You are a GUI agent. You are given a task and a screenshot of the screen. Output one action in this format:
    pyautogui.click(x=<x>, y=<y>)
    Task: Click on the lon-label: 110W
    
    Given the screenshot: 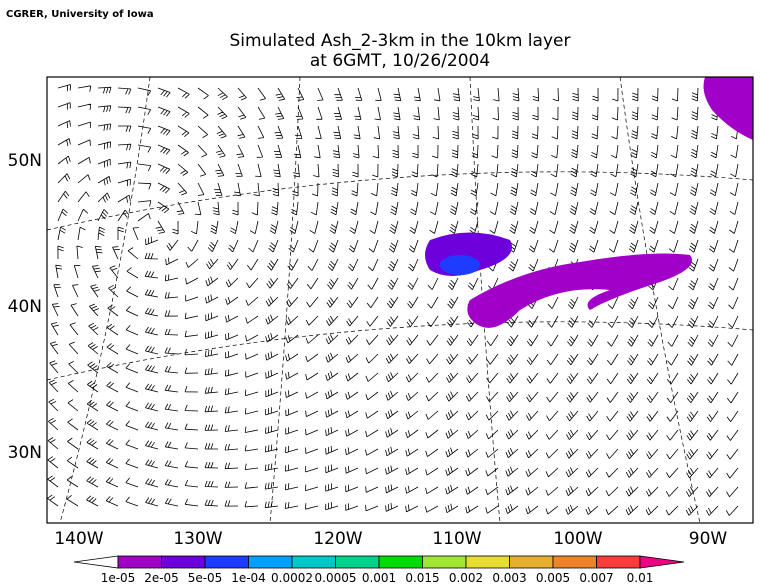 What is the action you would take?
    pyautogui.click(x=456, y=539)
    